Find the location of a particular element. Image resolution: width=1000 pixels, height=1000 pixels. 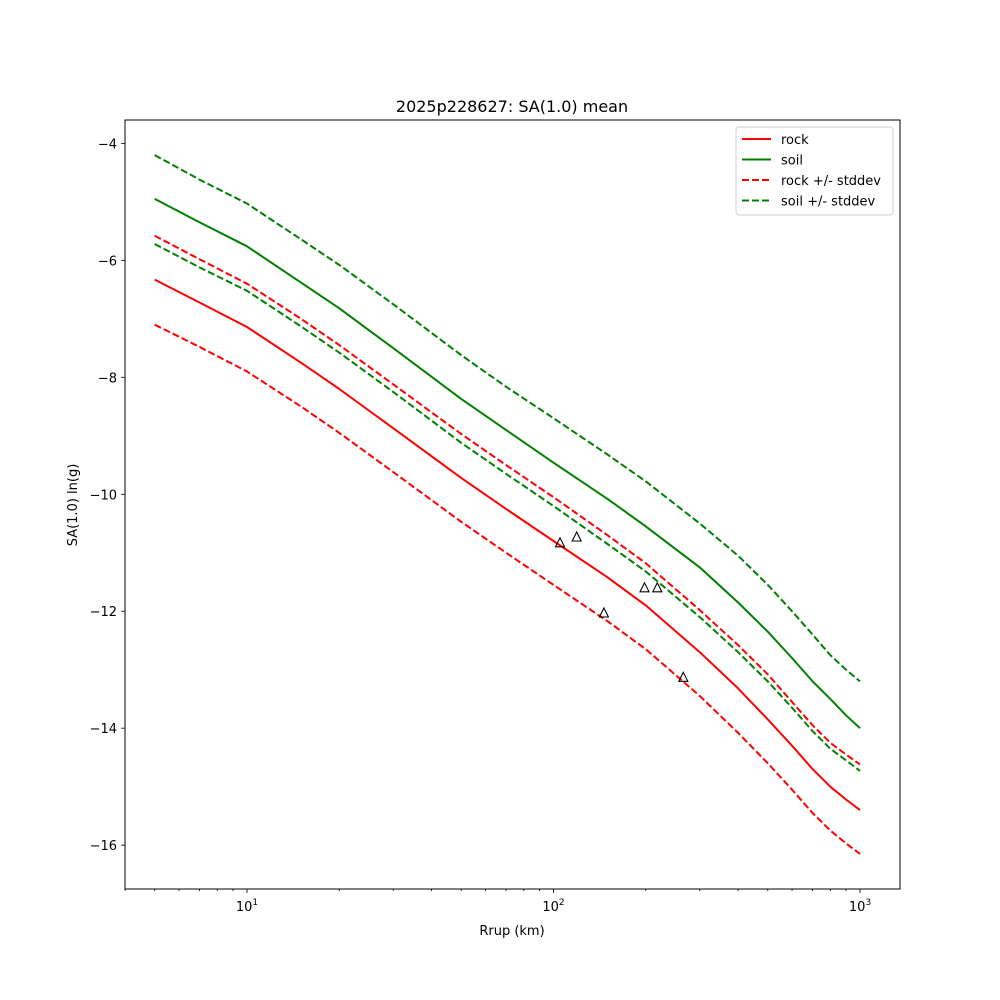

legend-label: rock +/- stddev is located at coordinates (831, 181).